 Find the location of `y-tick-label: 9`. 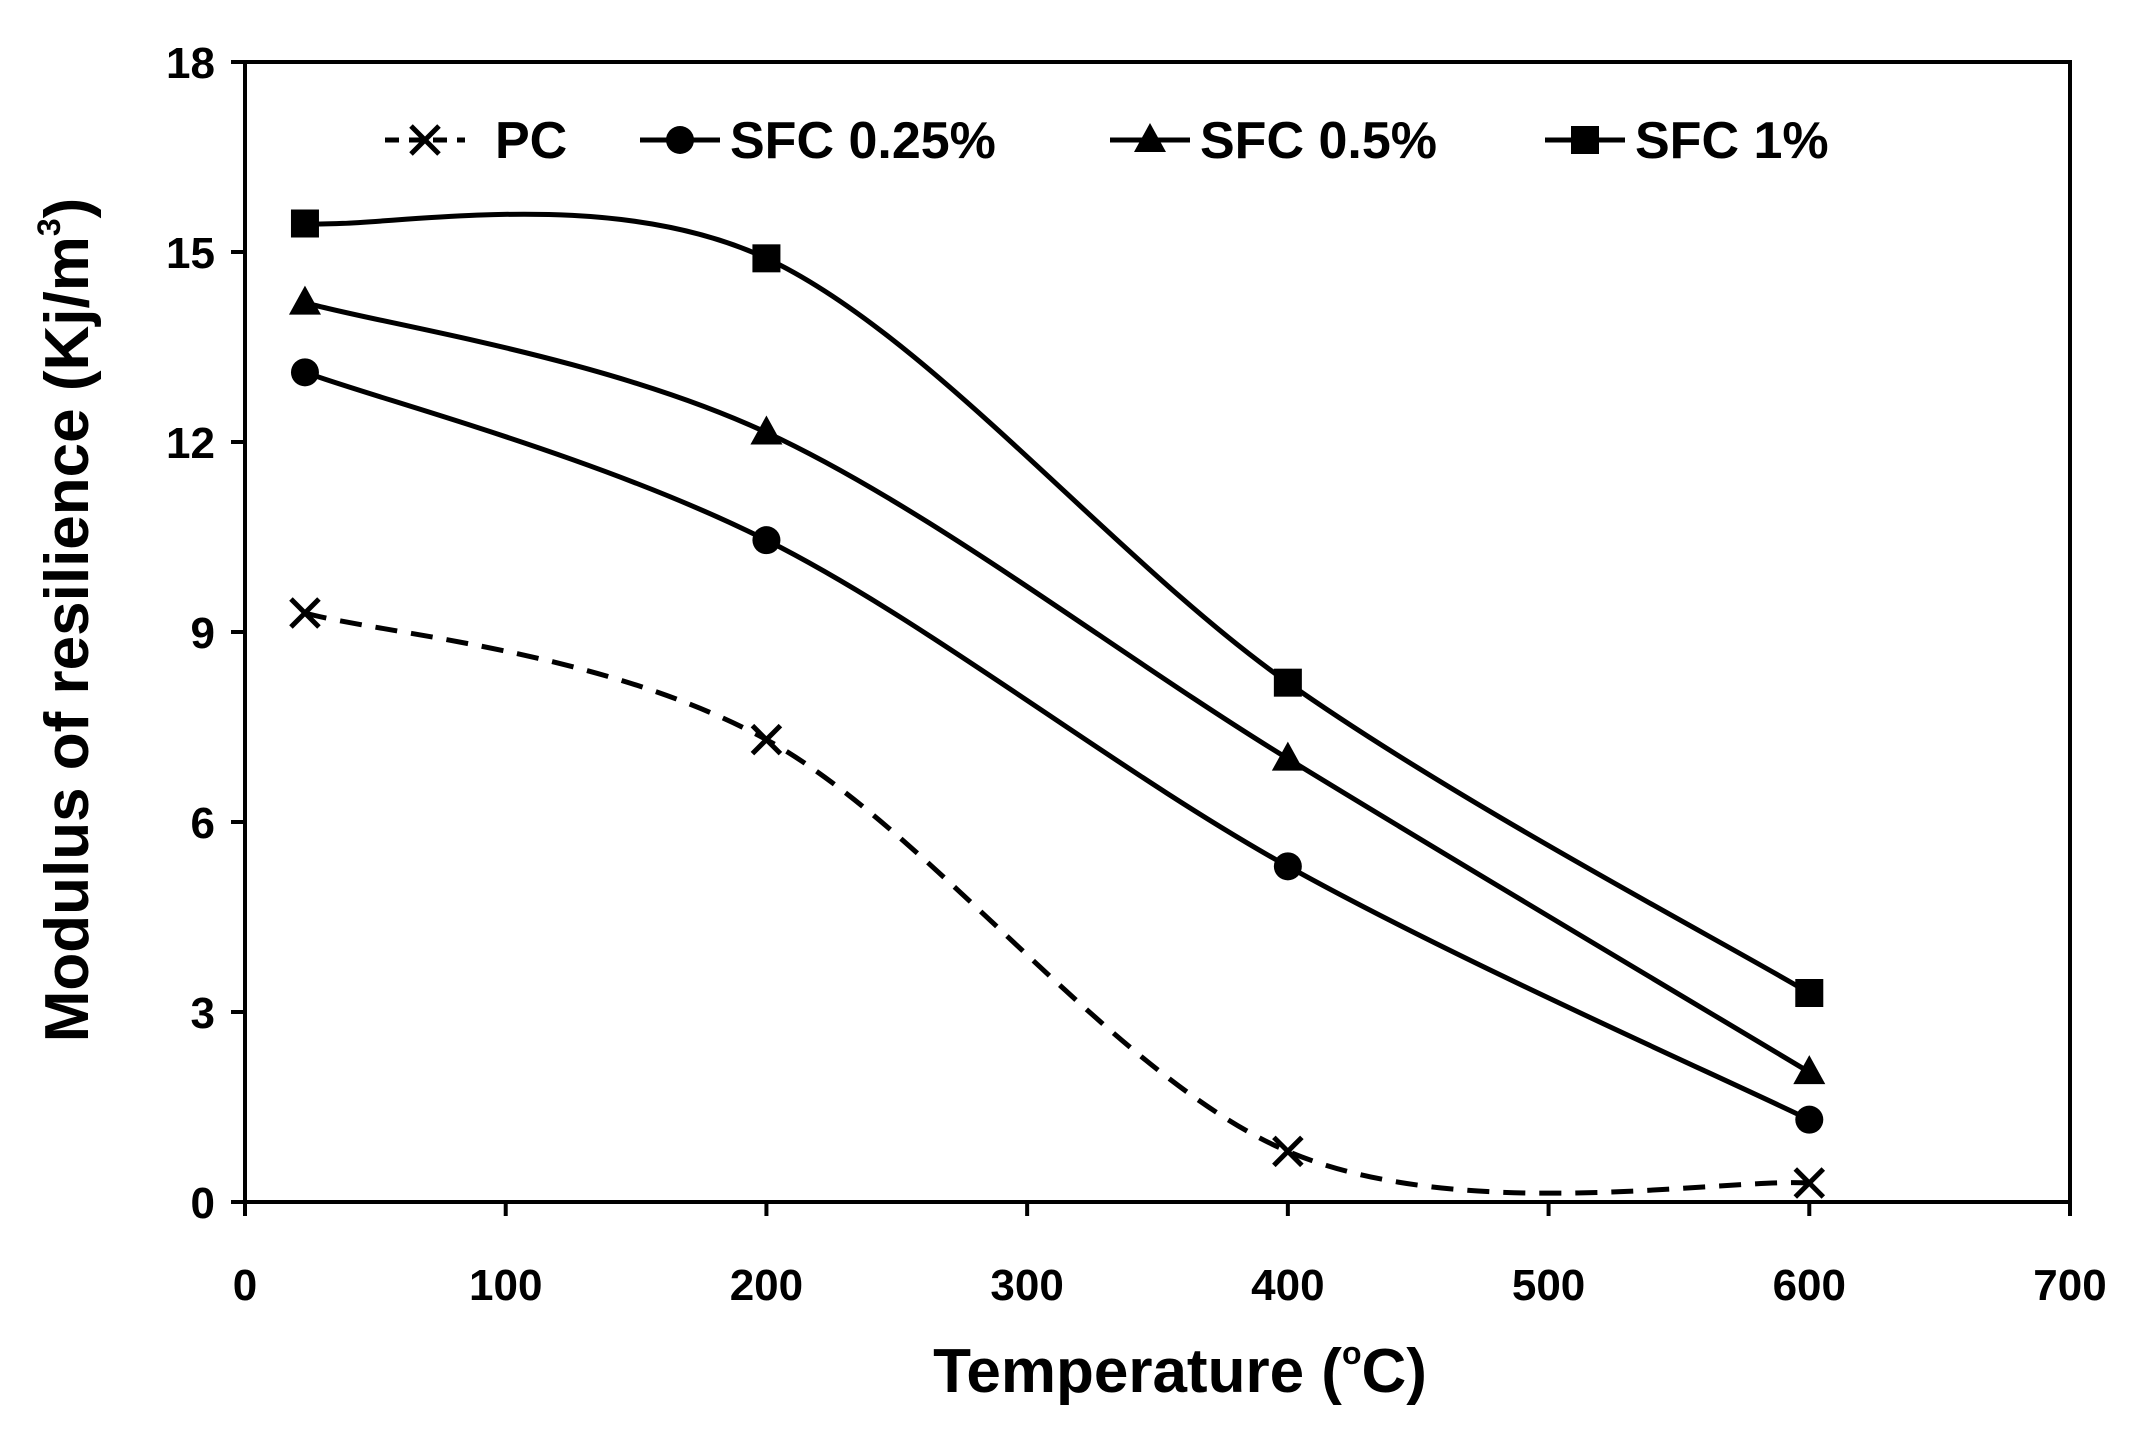

y-tick-label: 9 is located at coordinates (203, 633).